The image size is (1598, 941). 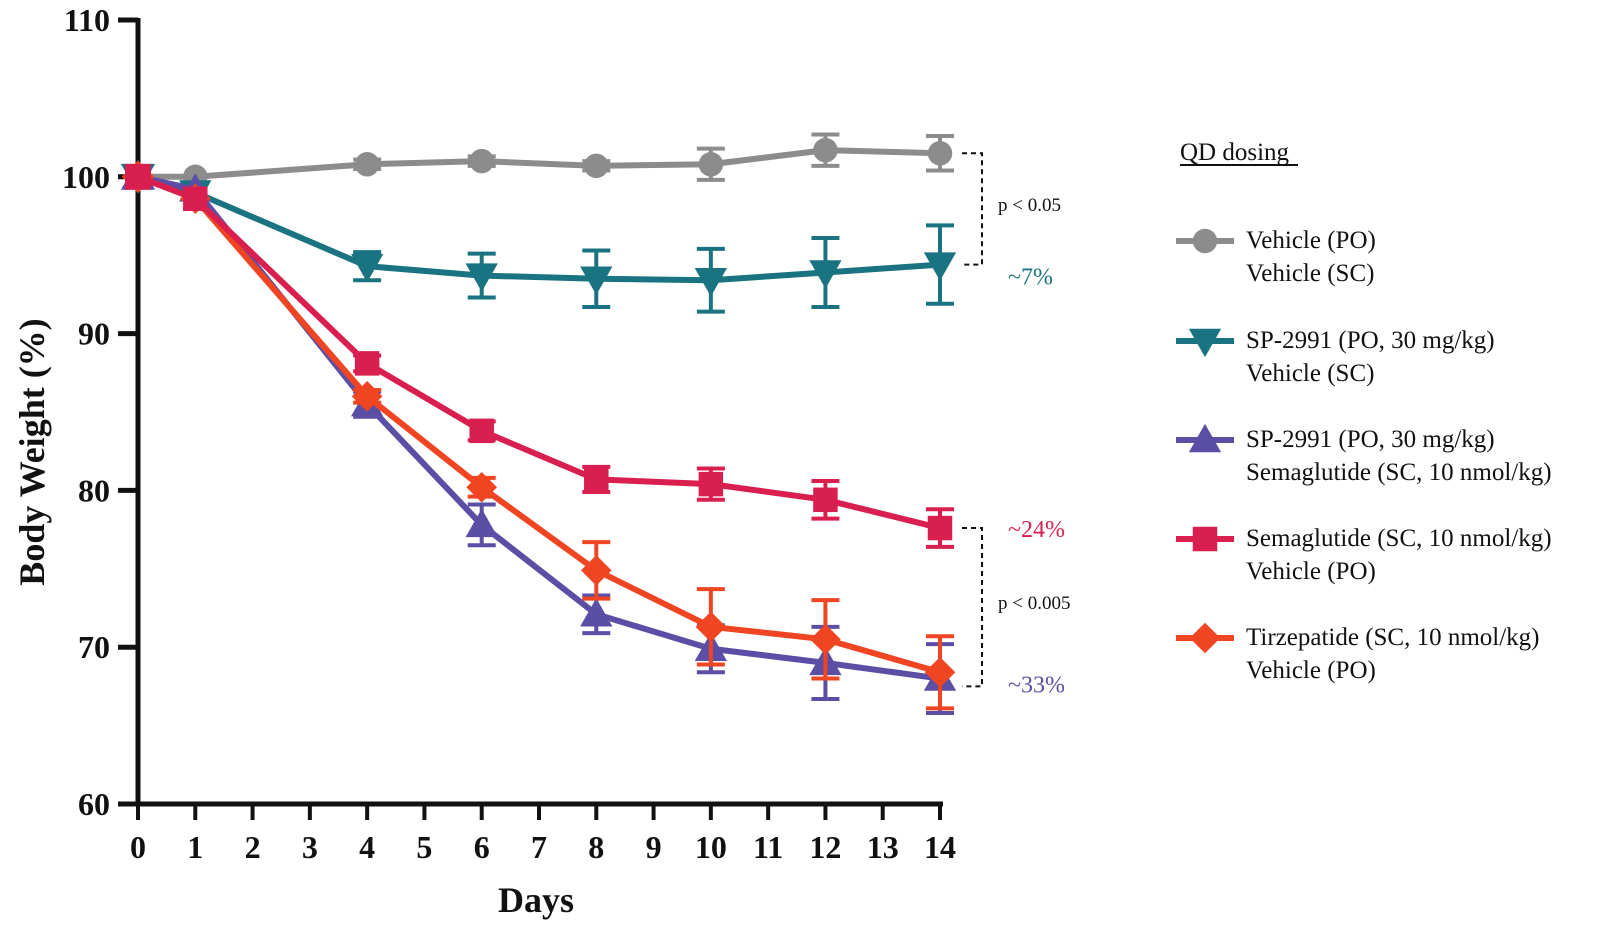 I want to click on x-tick-label: 14, so click(x=940, y=847).